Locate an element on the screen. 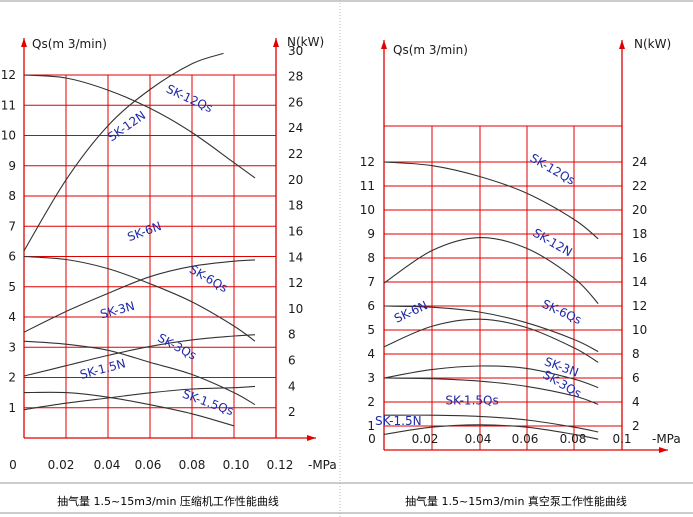 This screenshot has width=693, height=517. x-tick-label: 0.12 is located at coordinates (280, 465).